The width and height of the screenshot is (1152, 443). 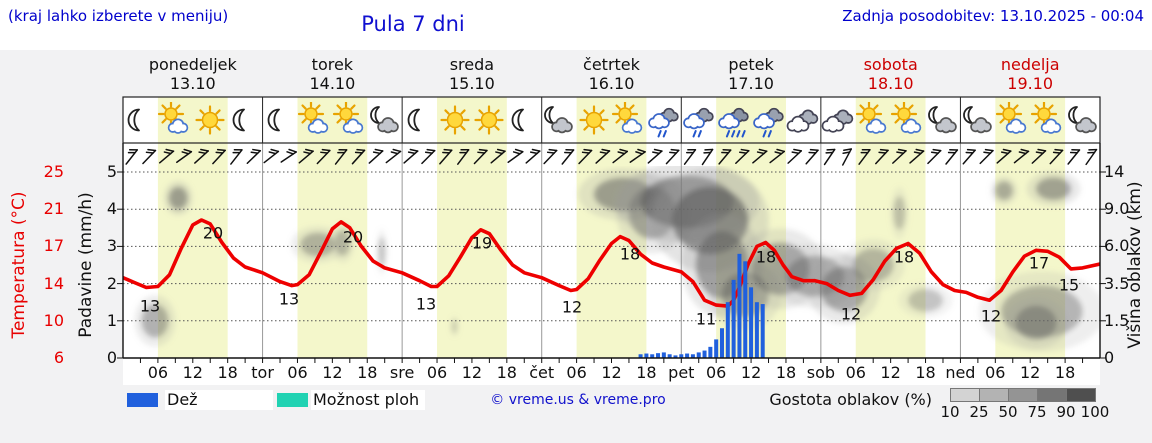 What do you see at coordinates (706, 319) in the screenshot?
I see `temp-curve-label: 11` at bounding box center [706, 319].